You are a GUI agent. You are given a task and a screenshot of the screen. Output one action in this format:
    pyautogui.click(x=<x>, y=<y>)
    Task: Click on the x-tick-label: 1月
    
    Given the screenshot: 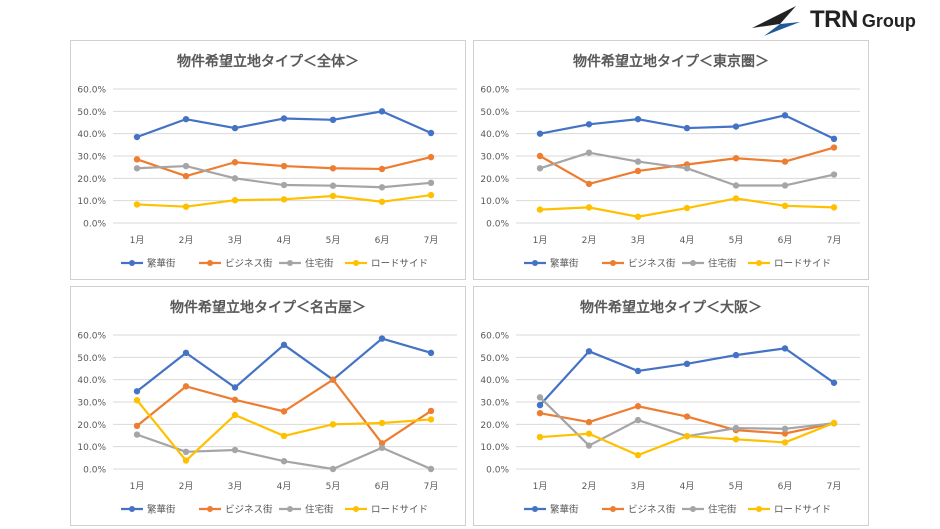 What is the action you would take?
    pyautogui.click(x=137, y=486)
    